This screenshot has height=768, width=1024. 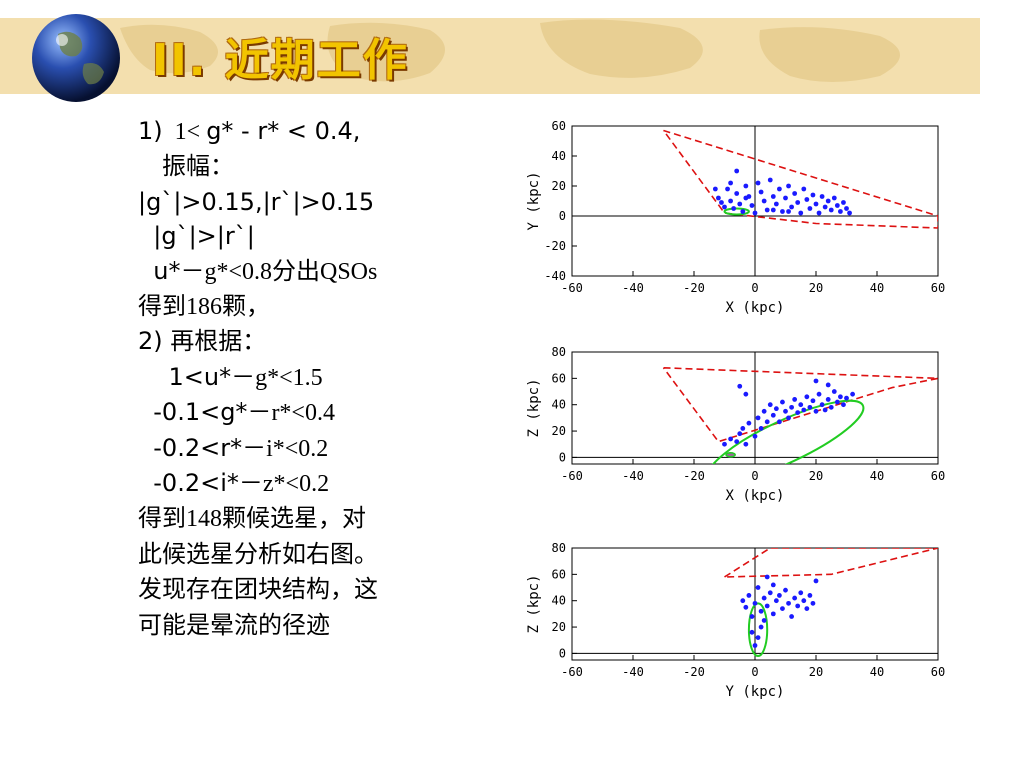 I want to click on body-text-segment: 1), so click(x=150, y=131).